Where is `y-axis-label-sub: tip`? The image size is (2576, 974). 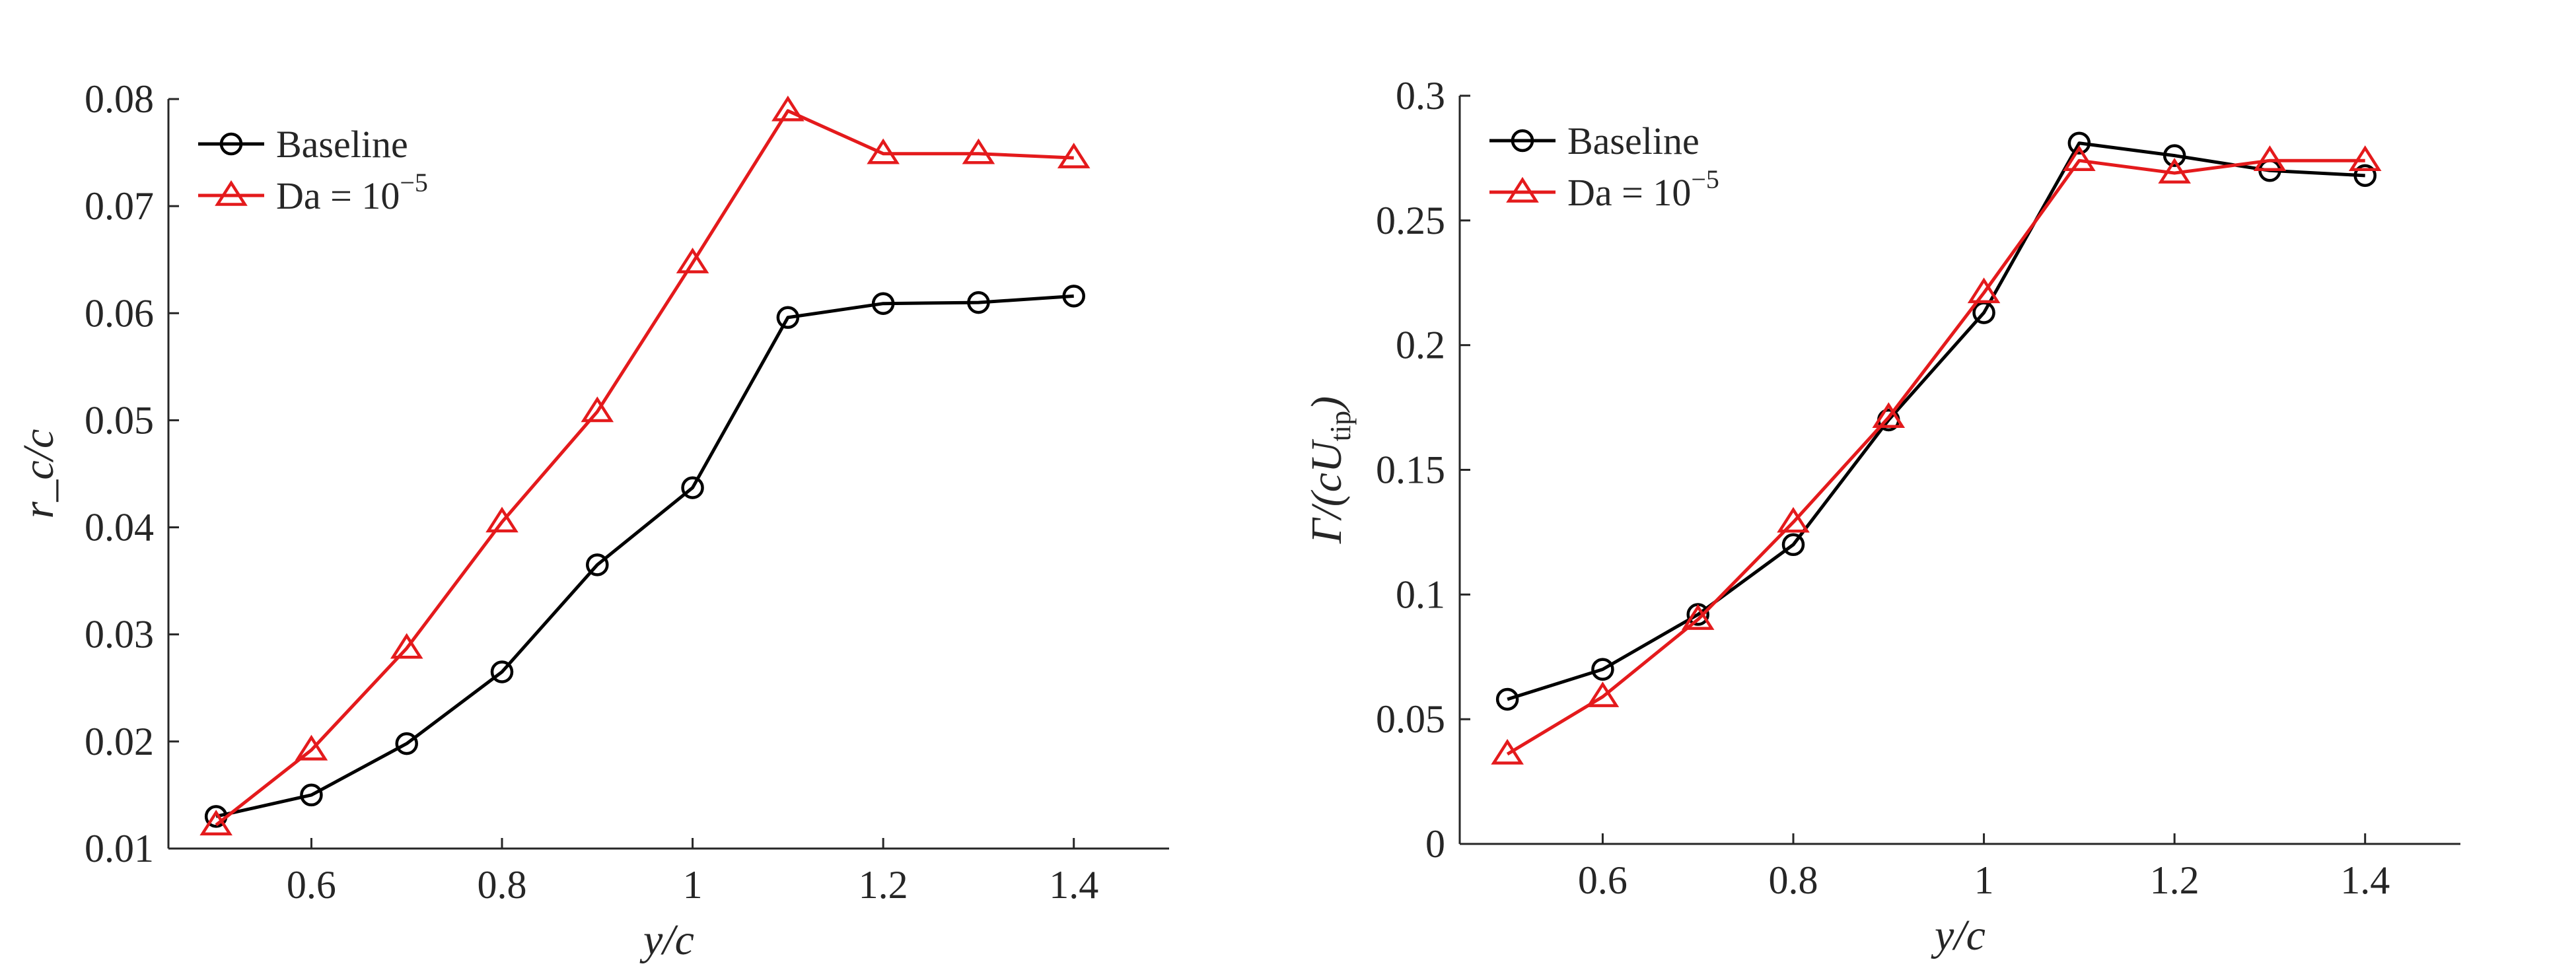
y-axis-label-sub: tip is located at coordinates (1341, 426).